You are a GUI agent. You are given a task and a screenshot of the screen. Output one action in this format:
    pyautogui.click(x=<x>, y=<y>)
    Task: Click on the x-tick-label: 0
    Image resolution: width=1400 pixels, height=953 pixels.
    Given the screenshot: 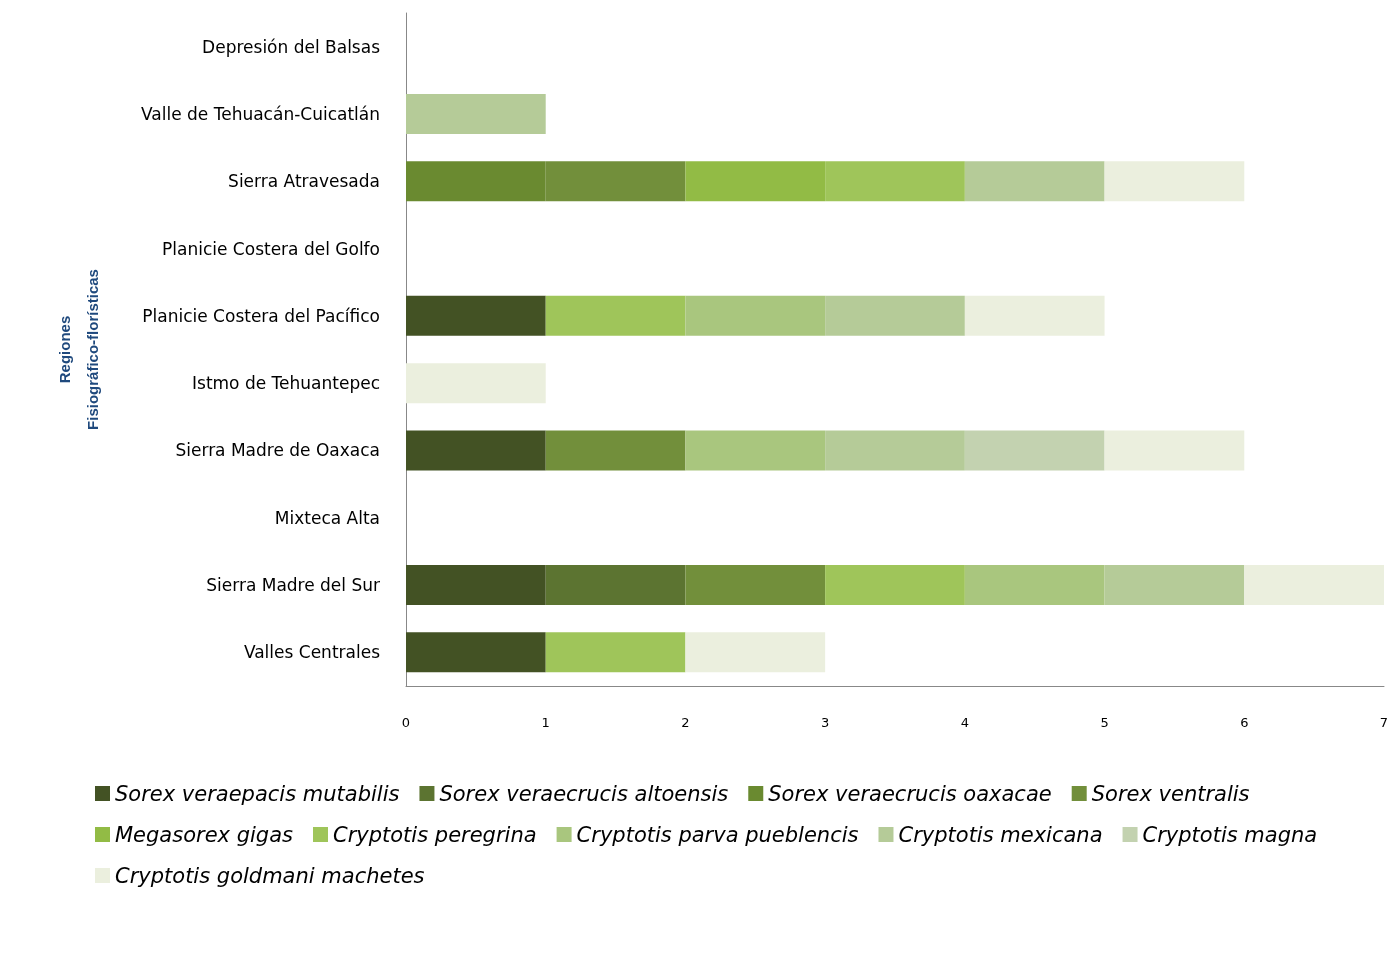 What is the action you would take?
    pyautogui.click(x=406, y=722)
    